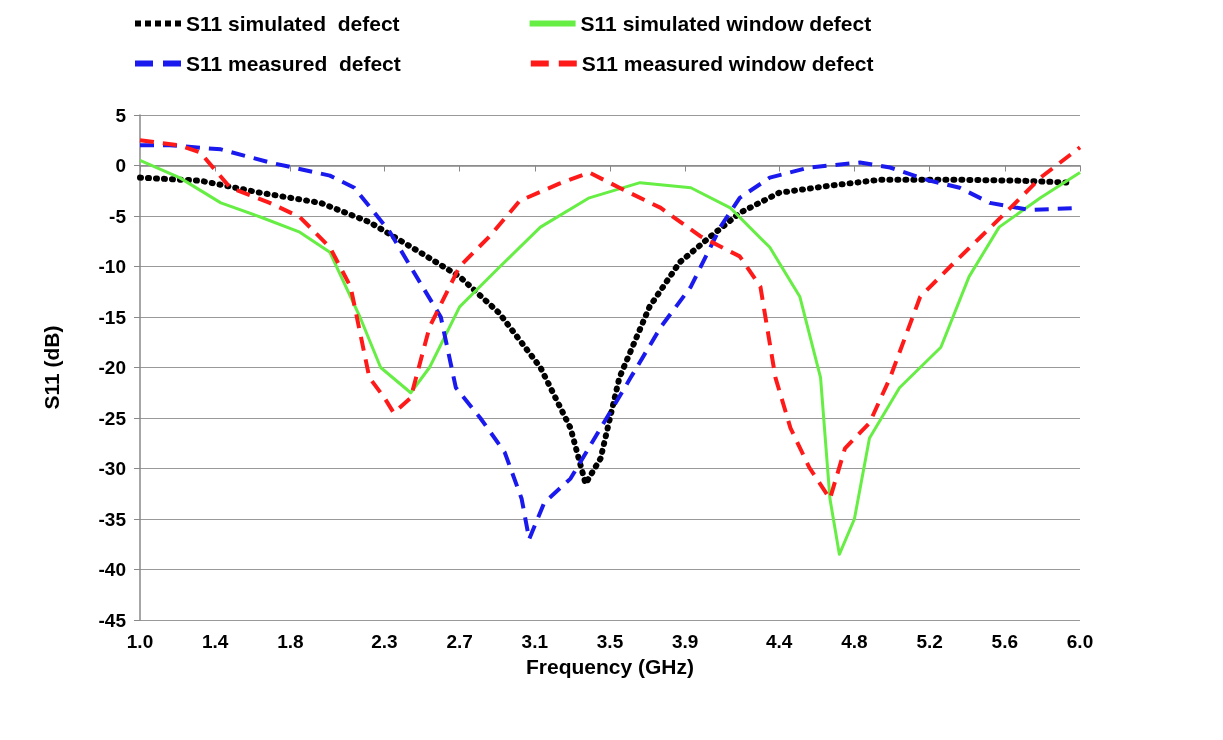  Describe the element at coordinates (384, 641) in the screenshot. I see `x-tick-label: 2.3` at that location.